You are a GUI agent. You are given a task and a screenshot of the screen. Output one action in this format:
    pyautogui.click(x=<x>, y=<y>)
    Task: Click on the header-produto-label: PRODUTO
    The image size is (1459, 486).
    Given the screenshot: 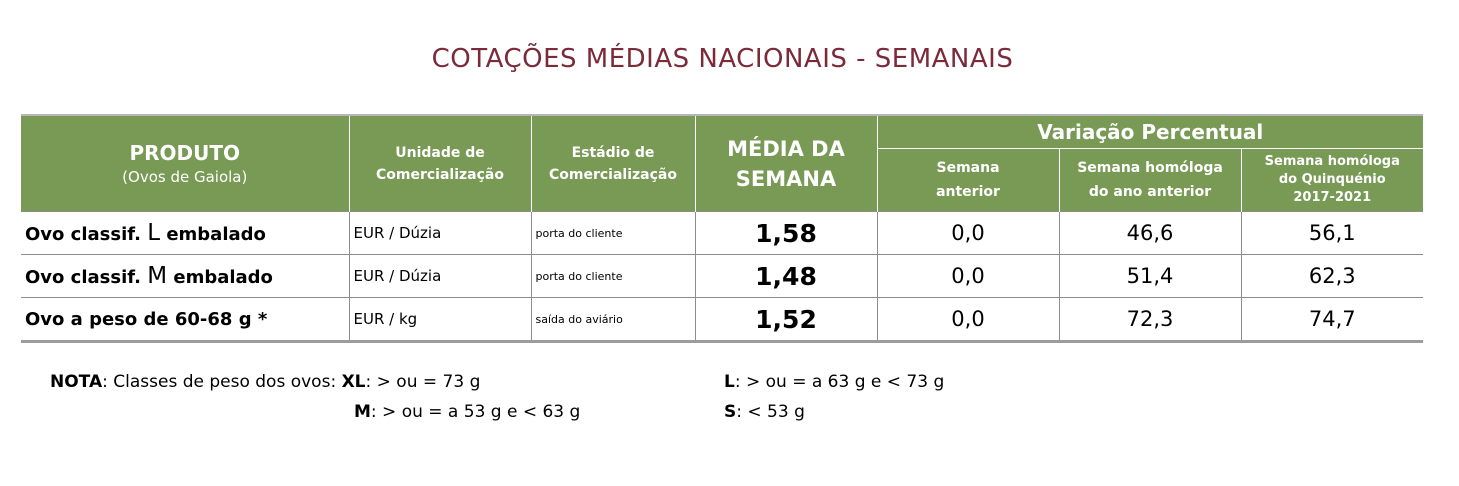 What is the action you would take?
    pyautogui.click(x=185, y=152)
    